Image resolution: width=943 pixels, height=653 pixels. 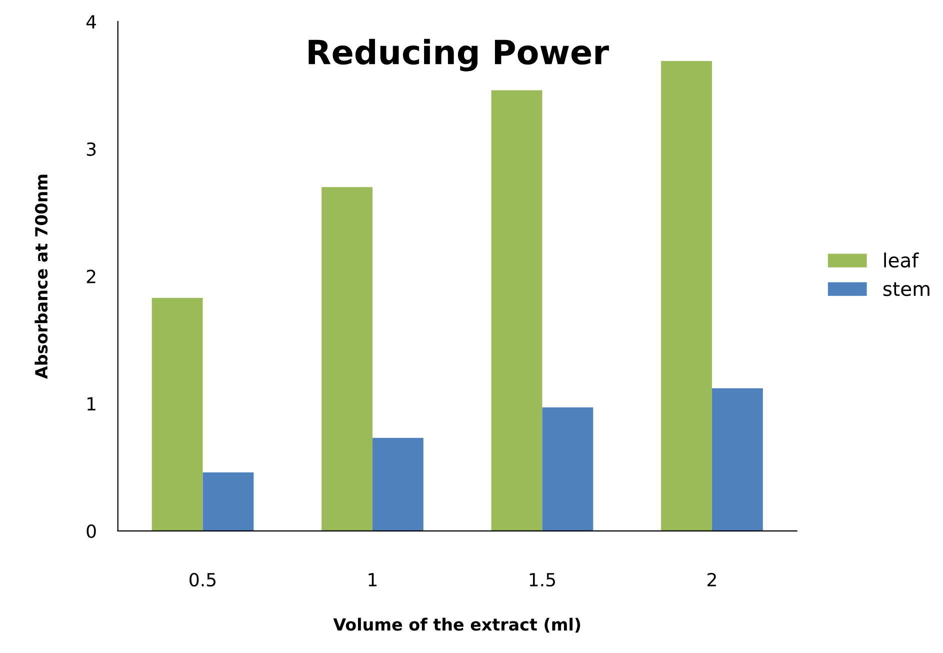 What do you see at coordinates (91, 531) in the screenshot?
I see `y-tick-label: 0` at bounding box center [91, 531].